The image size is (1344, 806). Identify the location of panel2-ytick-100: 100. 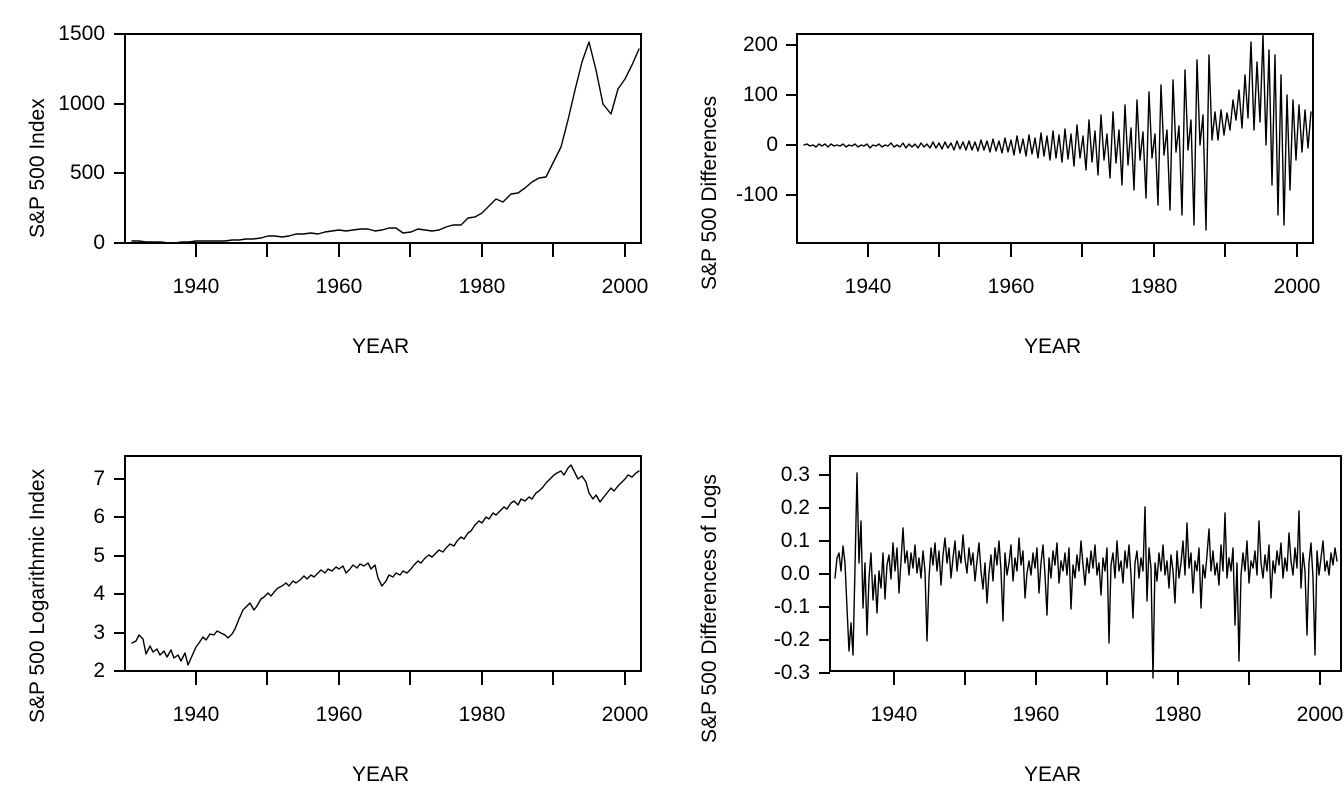
(760, 94).